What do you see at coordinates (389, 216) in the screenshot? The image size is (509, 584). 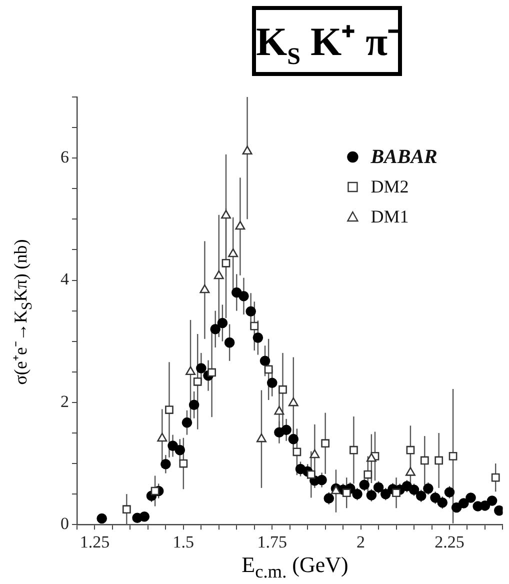 I see `legend-label: DM1` at bounding box center [389, 216].